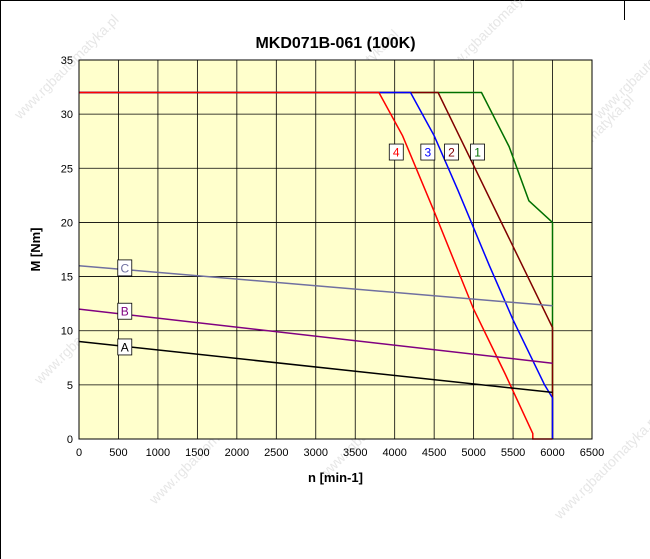 The image size is (650, 559). What do you see at coordinates (67, 169) in the screenshot?
I see `y-tick-label: 25` at bounding box center [67, 169].